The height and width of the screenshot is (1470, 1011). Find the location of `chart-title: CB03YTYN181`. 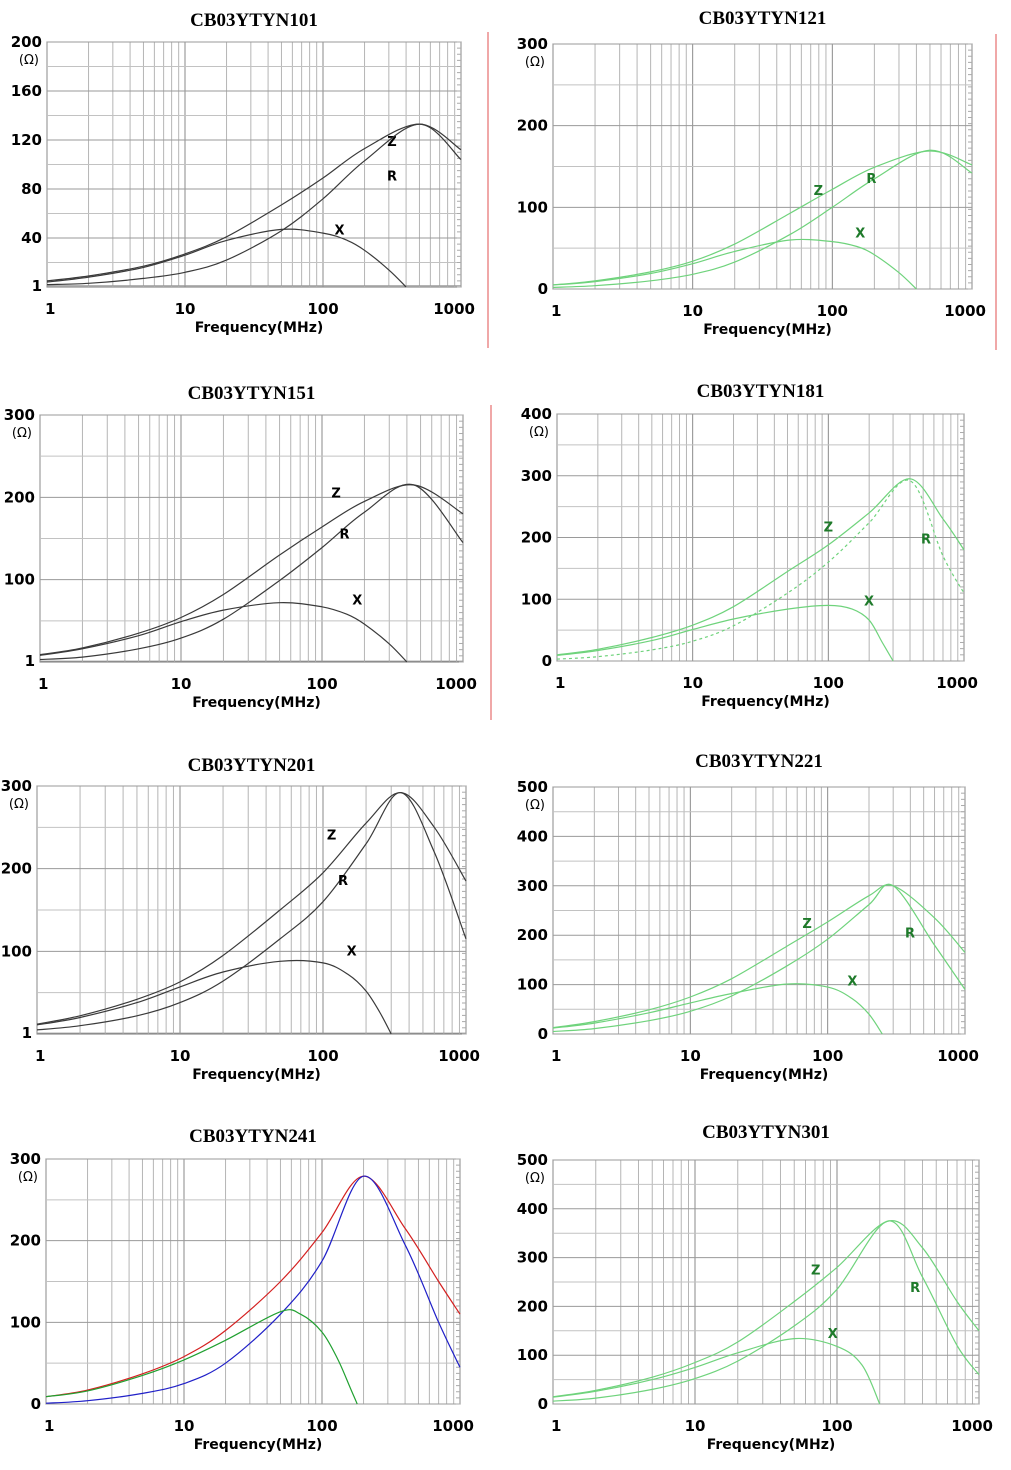

chart-title: CB03YTYN181 is located at coordinates (761, 391).